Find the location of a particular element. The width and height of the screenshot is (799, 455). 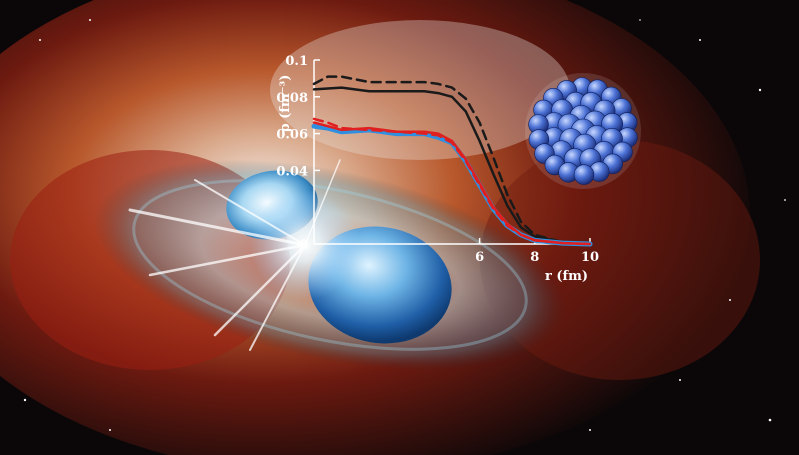

x-tick-label: 6 is located at coordinates (479, 257).